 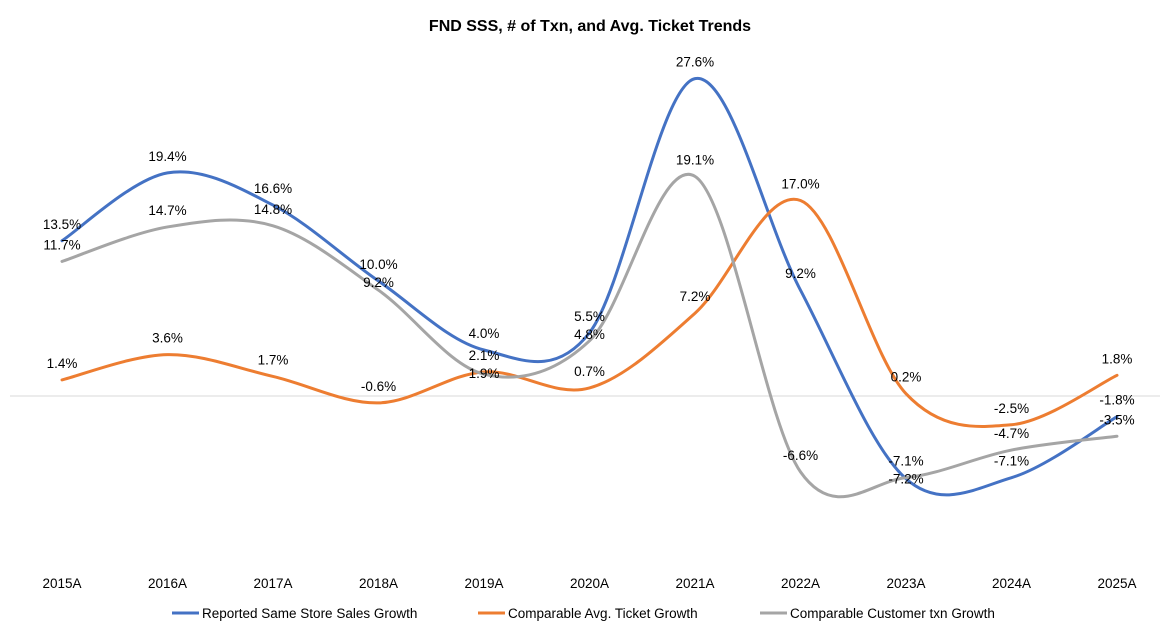 What do you see at coordinates (800, 184) in the screenshot?
I see `data-label: 17.0%` at bounding box center [800, 184].